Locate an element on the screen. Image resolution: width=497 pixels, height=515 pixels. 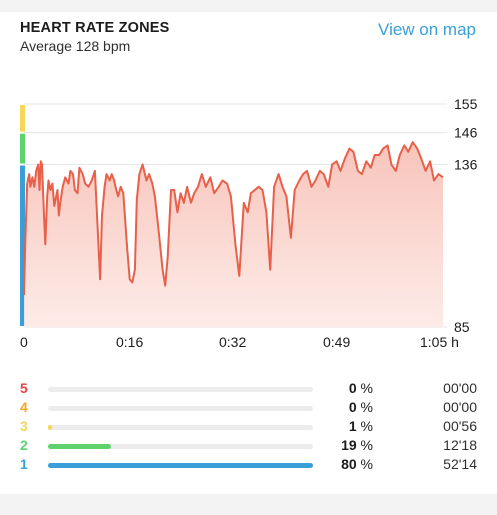
x-tick-label: 0:16 is located at coordinates (130, 342).